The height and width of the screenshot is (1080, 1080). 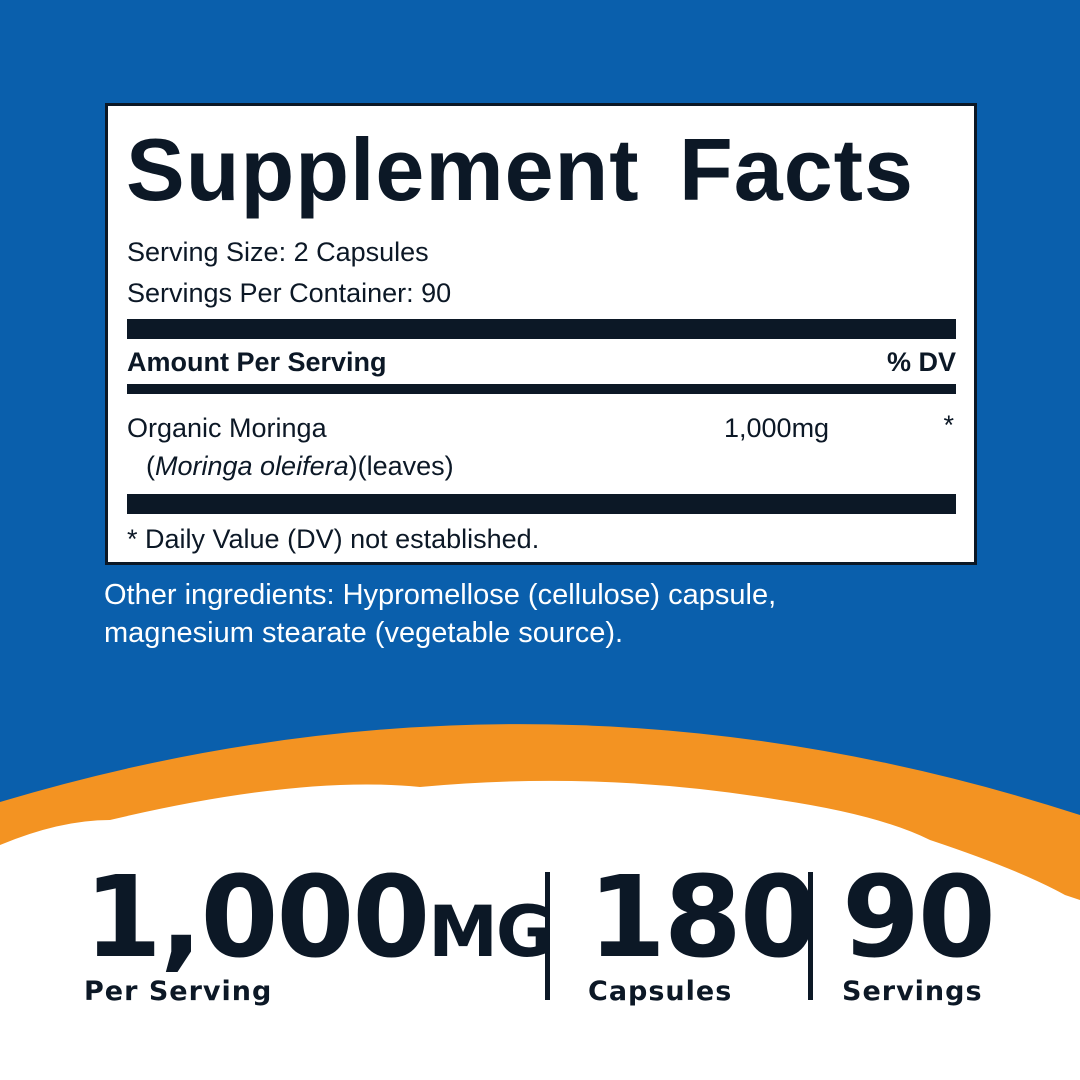 I want to click on panel-title: Supplement Facts, so click(x=520, y=169).